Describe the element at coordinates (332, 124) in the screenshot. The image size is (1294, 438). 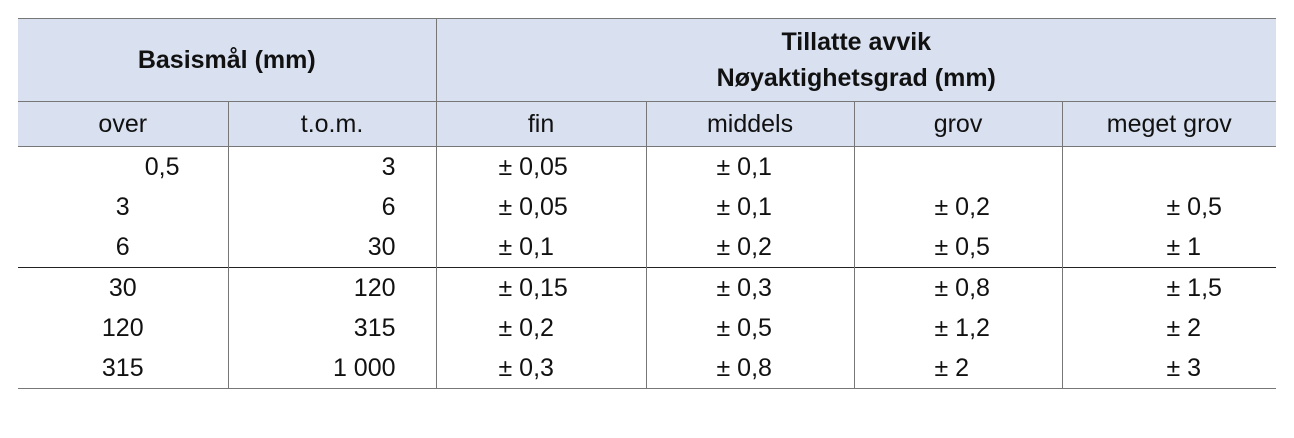
I see `column-header-tom: t.o.m.` at that location.